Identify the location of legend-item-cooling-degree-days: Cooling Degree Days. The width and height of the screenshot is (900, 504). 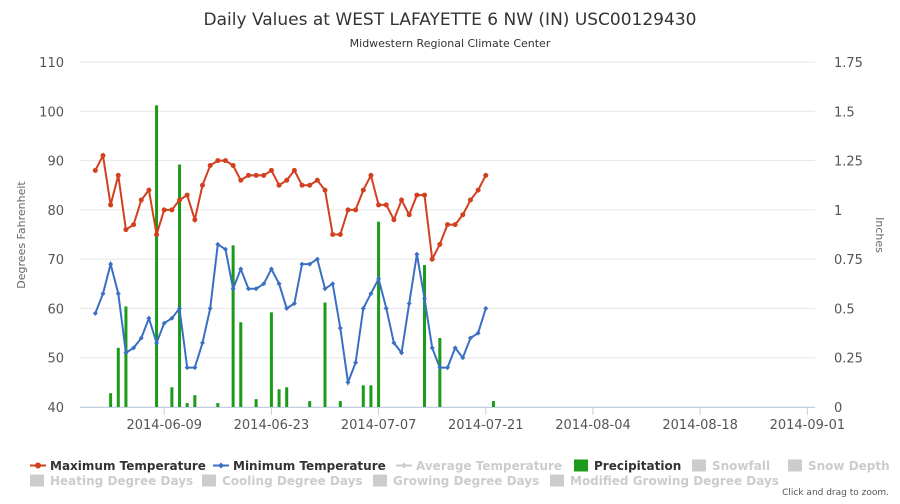
(282, 481).